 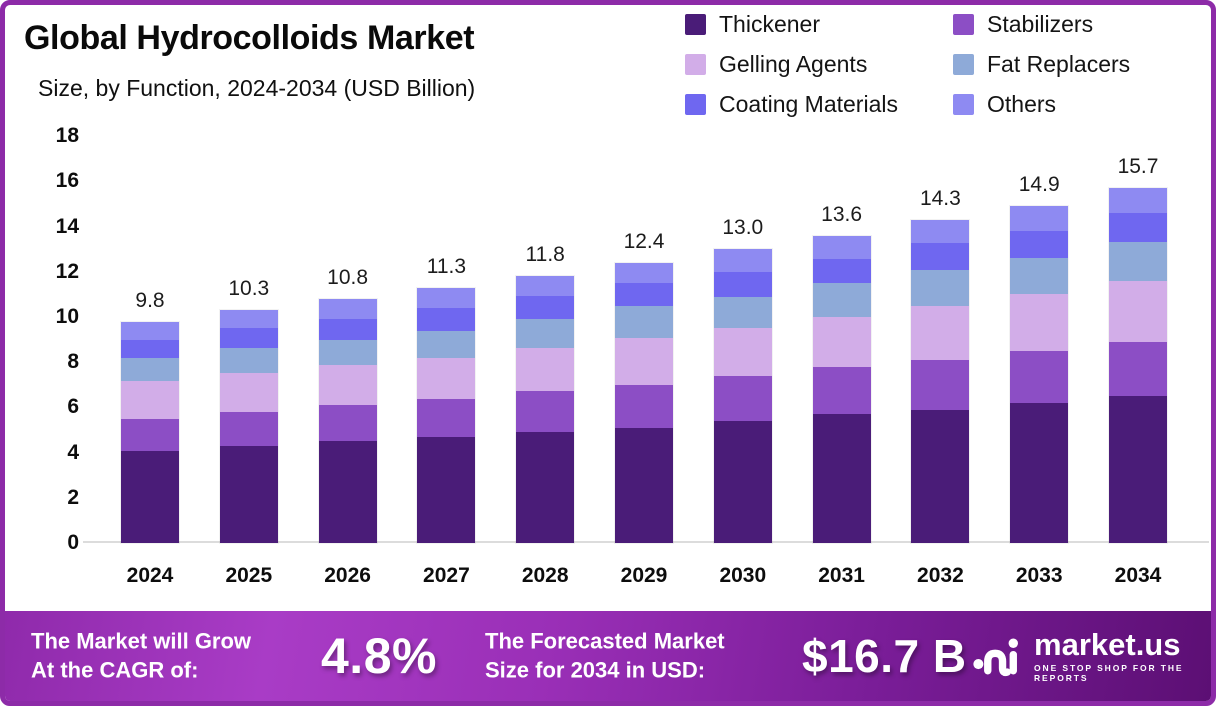 What do you see at coordinates (644, 575) in the screenshot?
I see `x-axis-tick-label: 2029` at bounding box center [644, 575].